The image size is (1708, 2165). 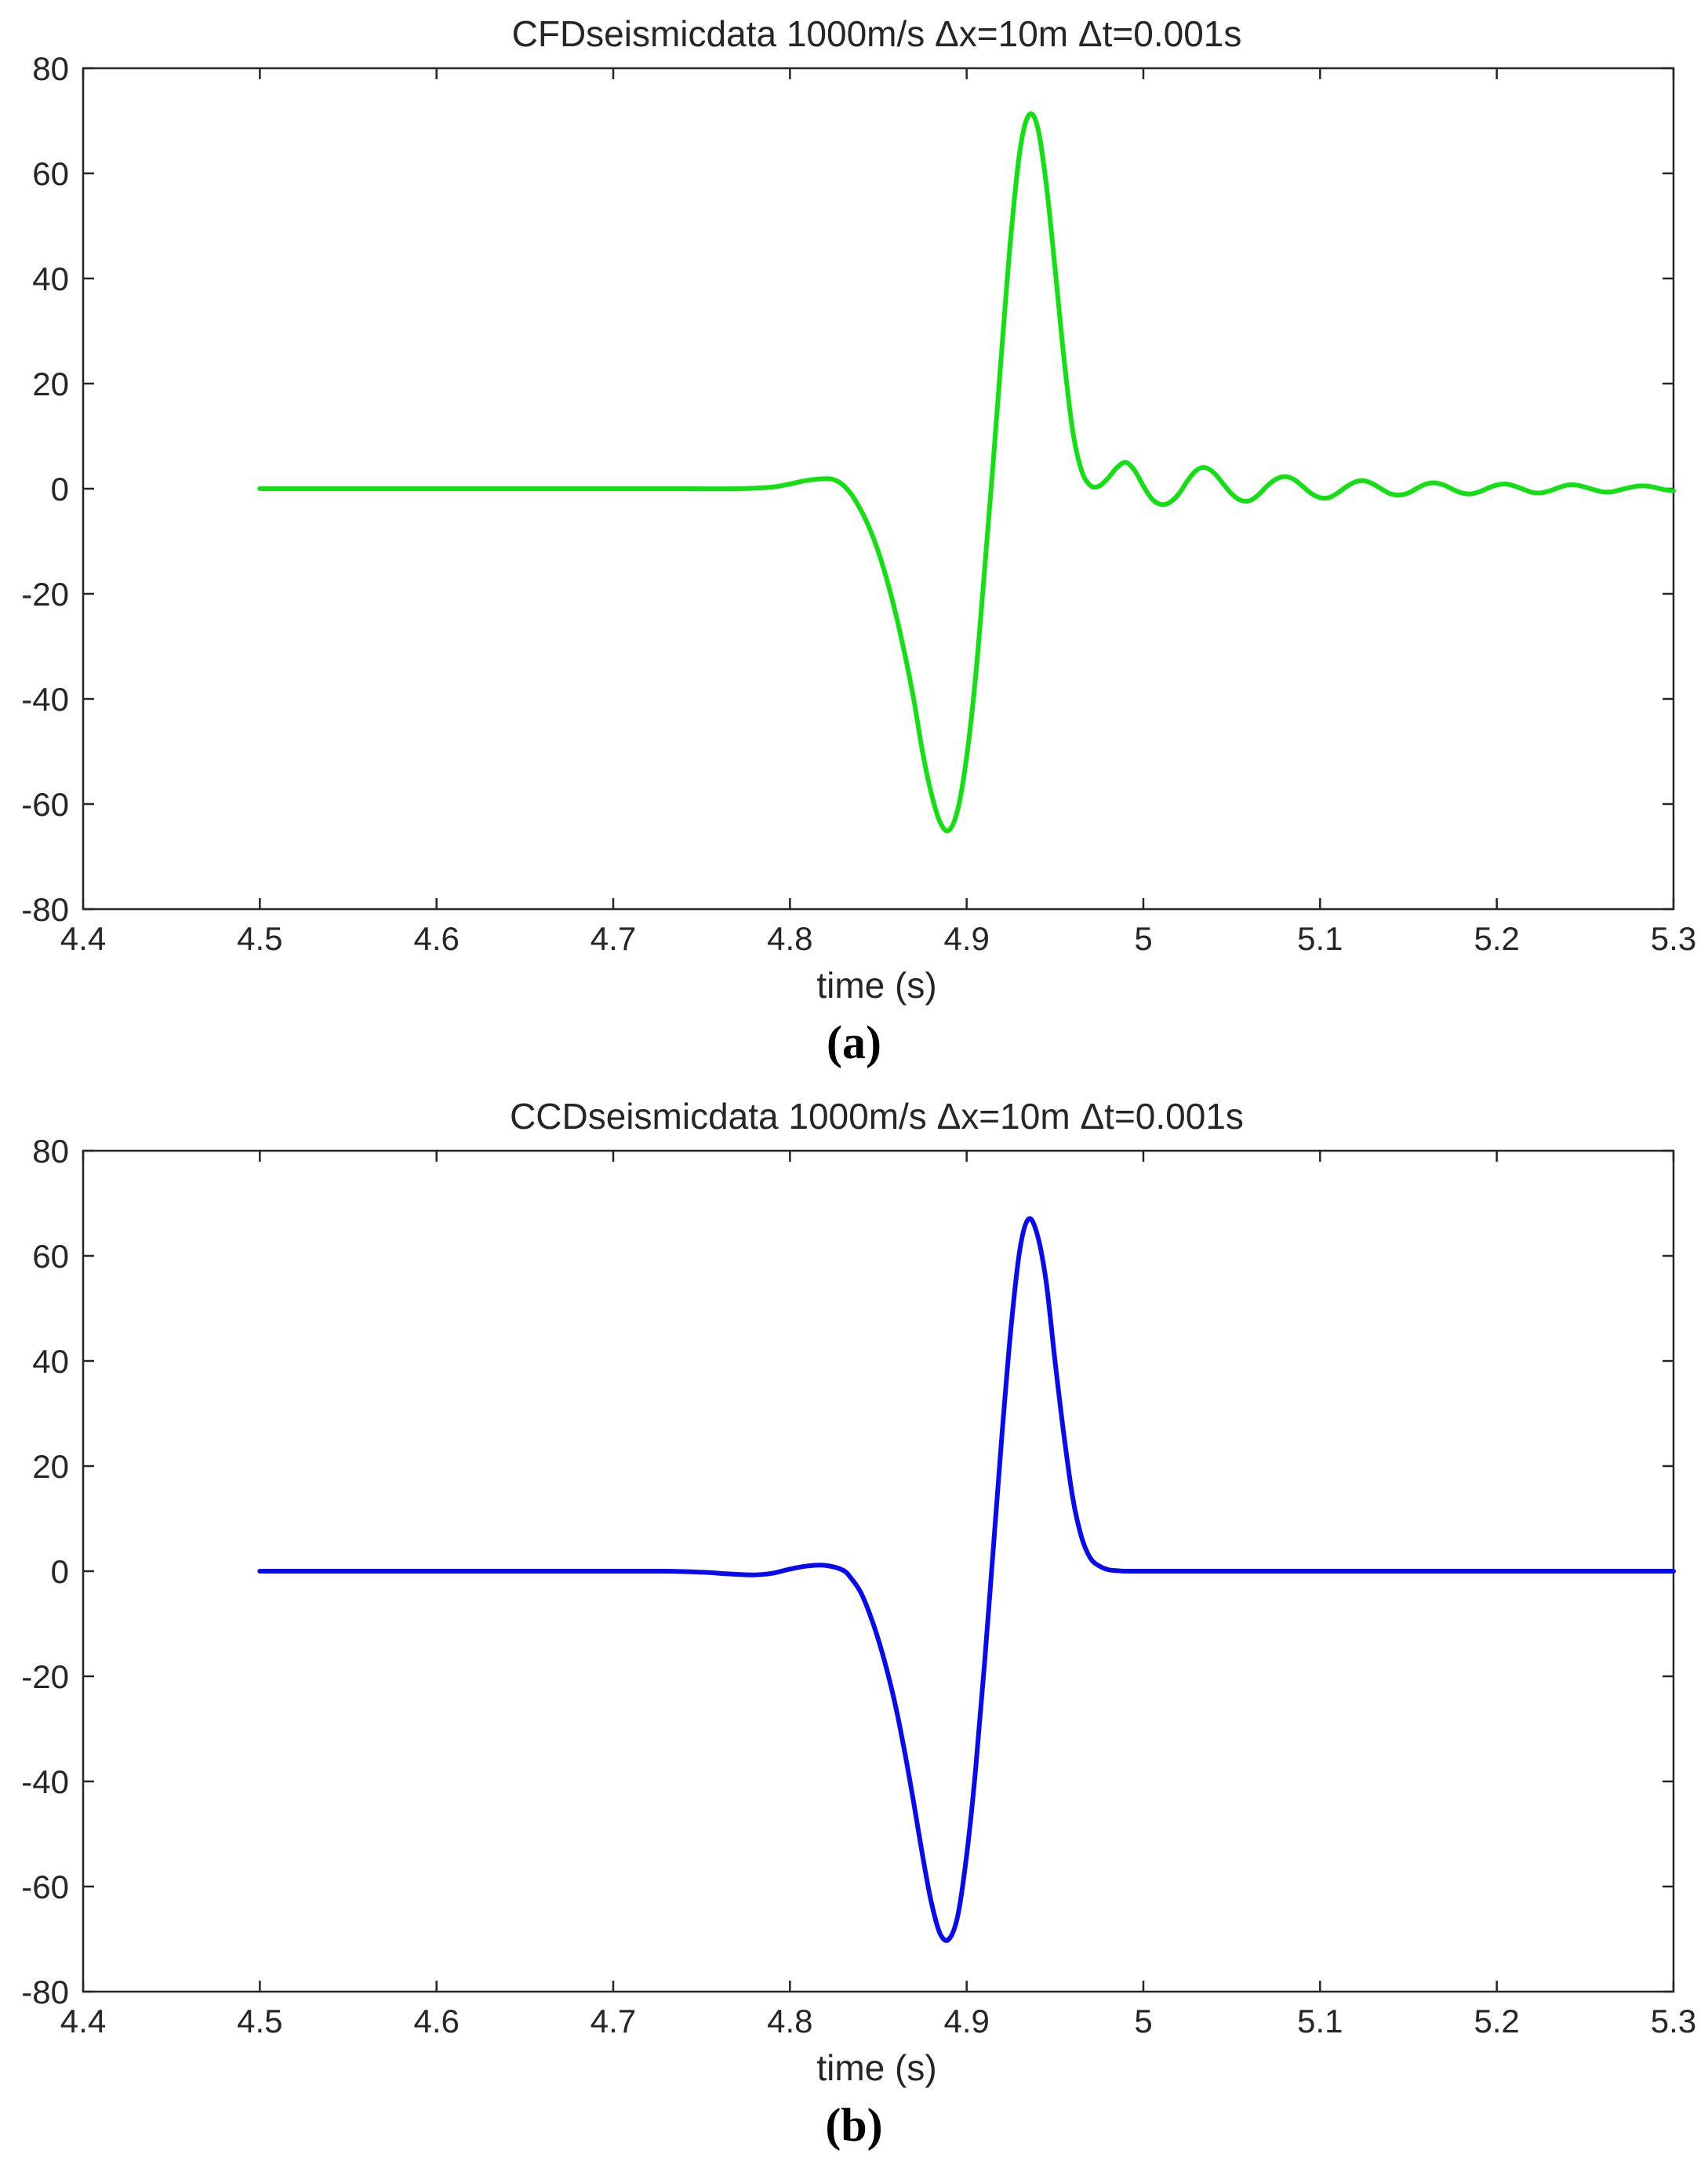 What do you see at coordinates (877, 1116) in the screenshot?
I see `chart-b-title: CCDseismicdata 1000m/s Δx=10m Δt=0.001s` at bounding box center [877, 1116].